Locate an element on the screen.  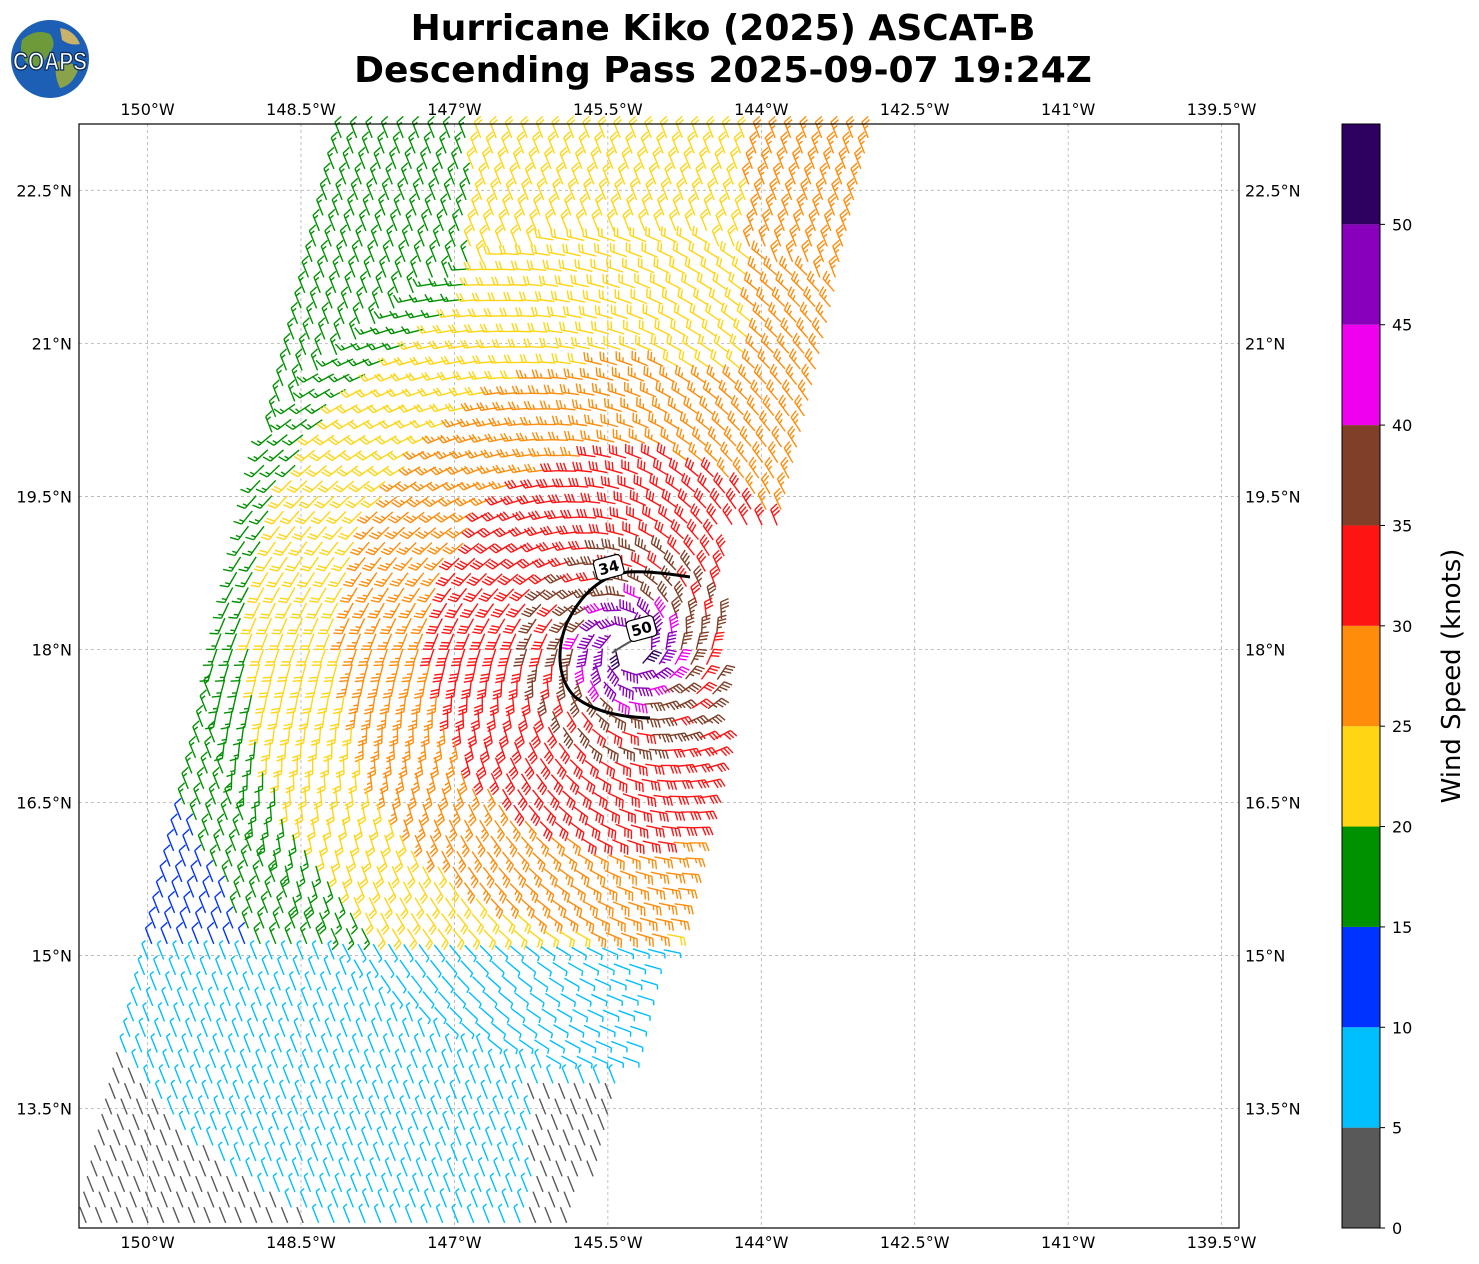
logo-text: COAPS is located at coordinates (50, 62).